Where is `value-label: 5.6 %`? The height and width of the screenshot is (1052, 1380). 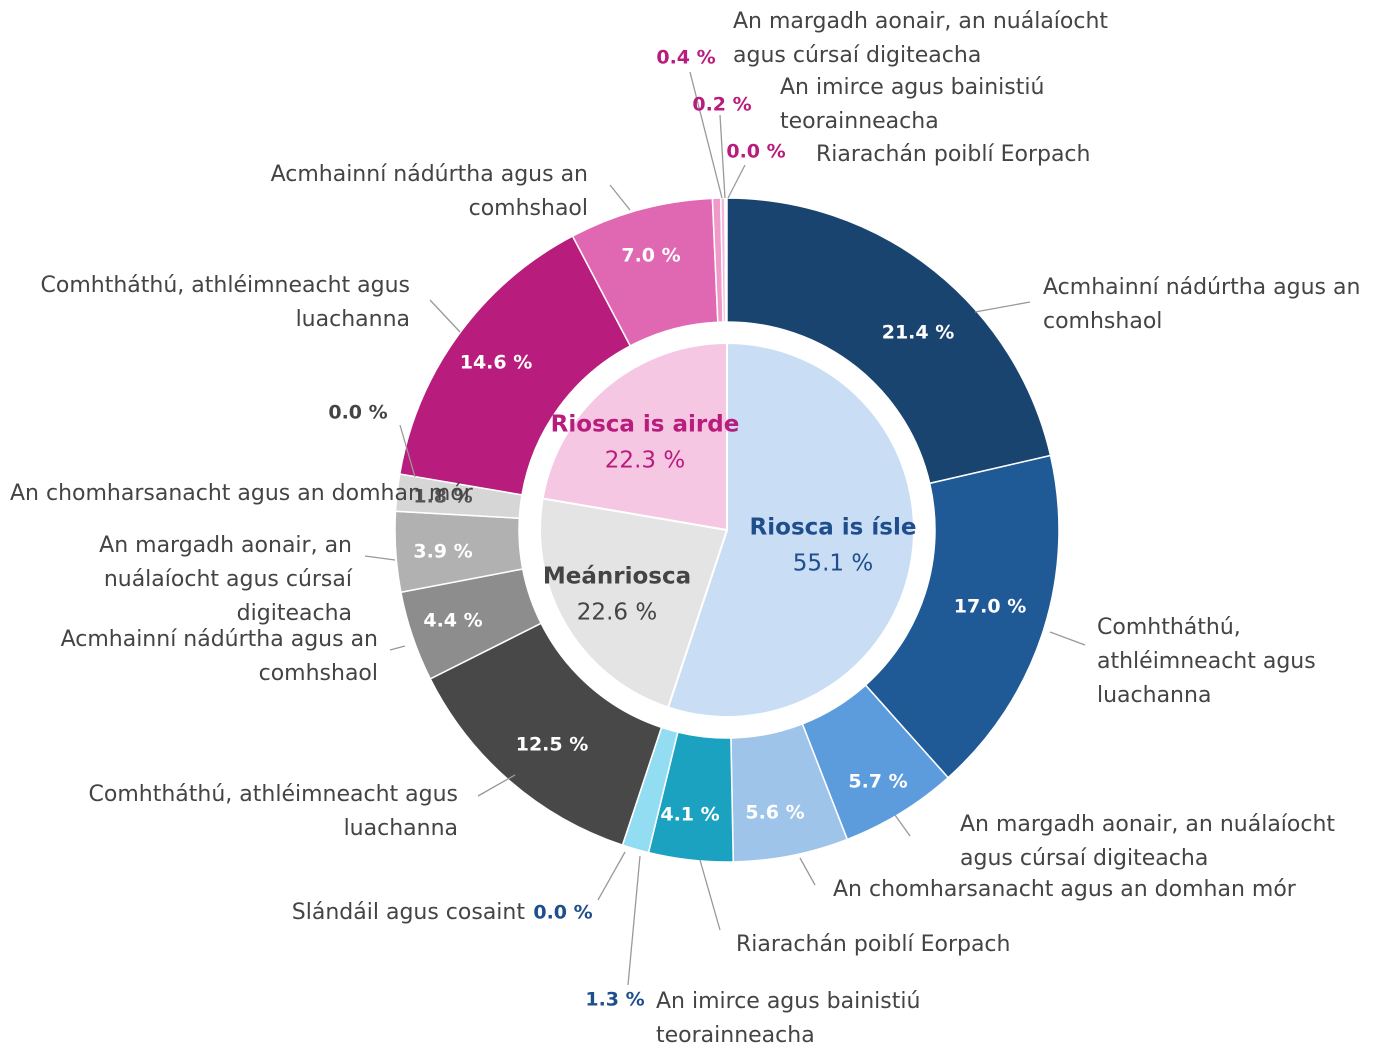
value-label: 5.6 % is located at coordinates (774, 813).